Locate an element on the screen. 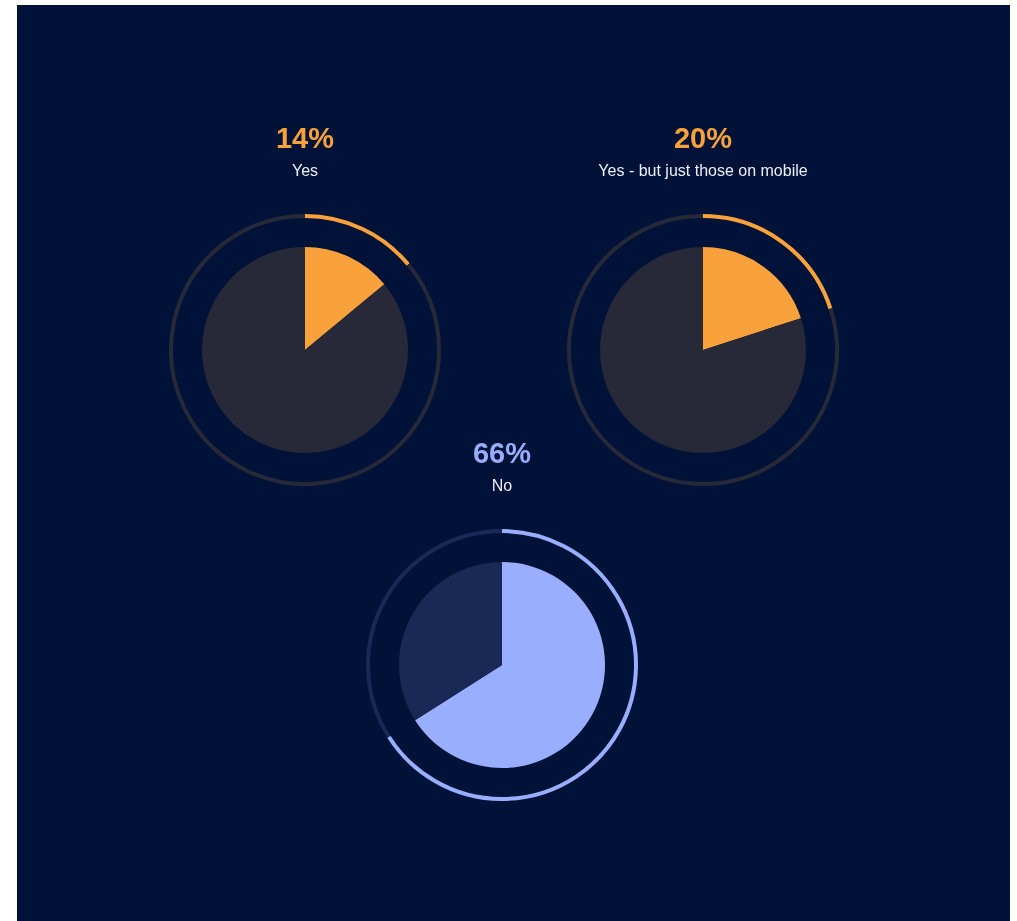 The image size is (1017, 921). data-label: 20% is located at coordinates (702, 138).